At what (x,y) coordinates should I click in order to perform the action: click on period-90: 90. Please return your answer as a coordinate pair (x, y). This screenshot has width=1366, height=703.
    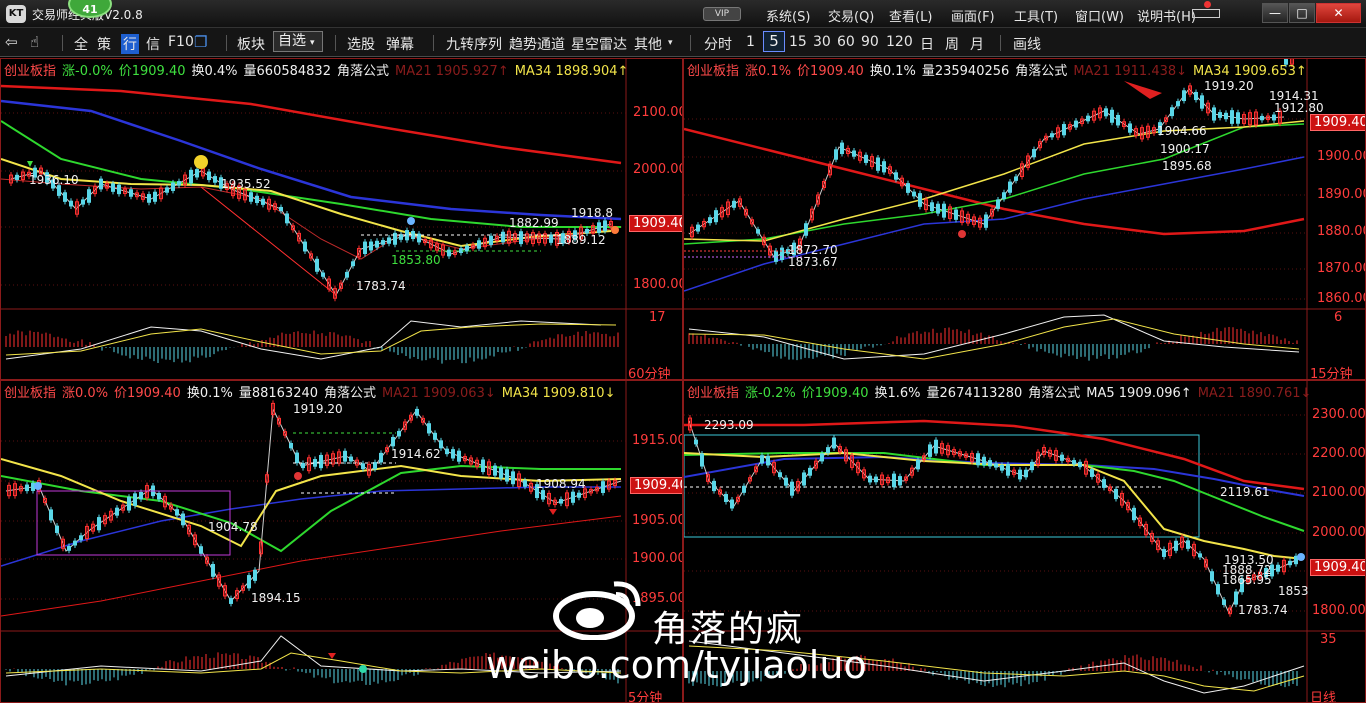
    Looking at the image, I should click on (870, 42).